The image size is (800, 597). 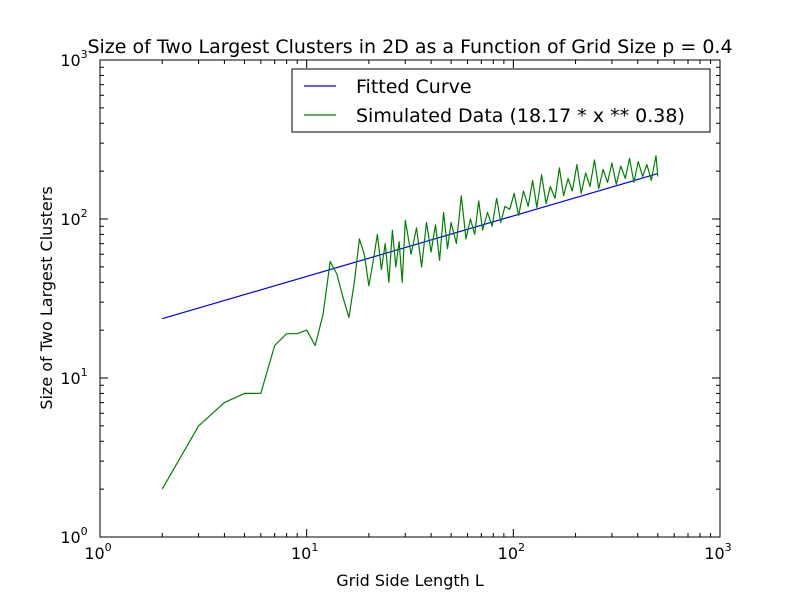 What do you see at coordinates (84, 372) in the screenshot?
I see `y-tick-exponent: 1` at bounding box center [84, 372].